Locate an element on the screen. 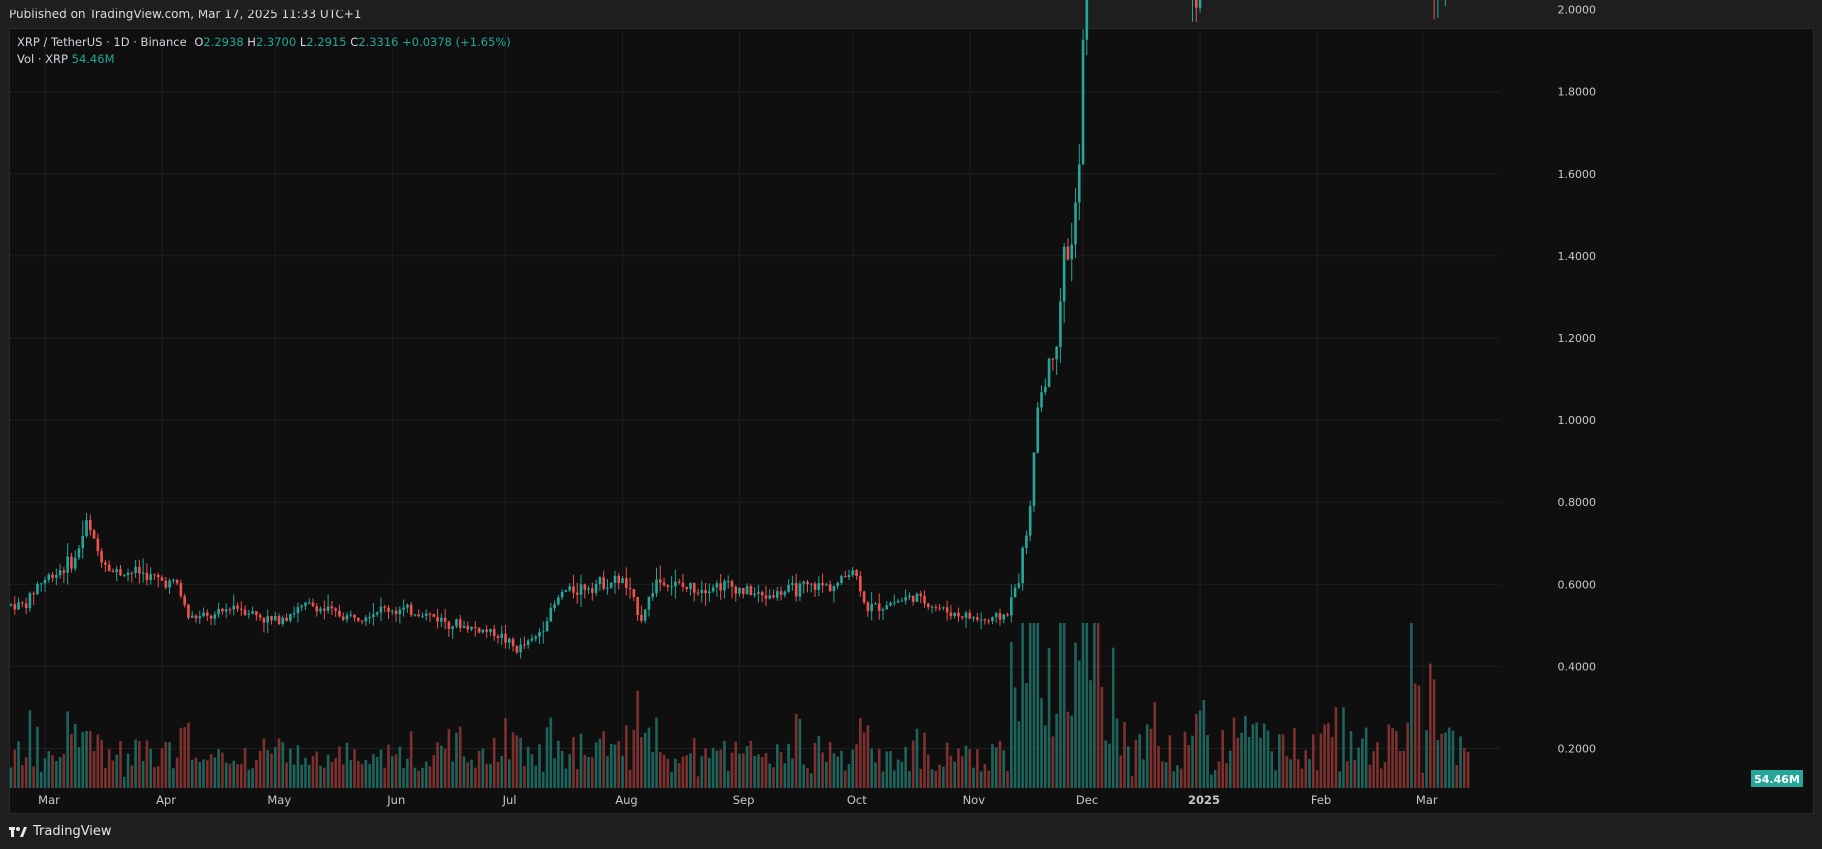 This screenshot has height=849, width=1822. symbol-title: XRP / TetherUS · 1D · Binance is located at coordinates (102, 42).